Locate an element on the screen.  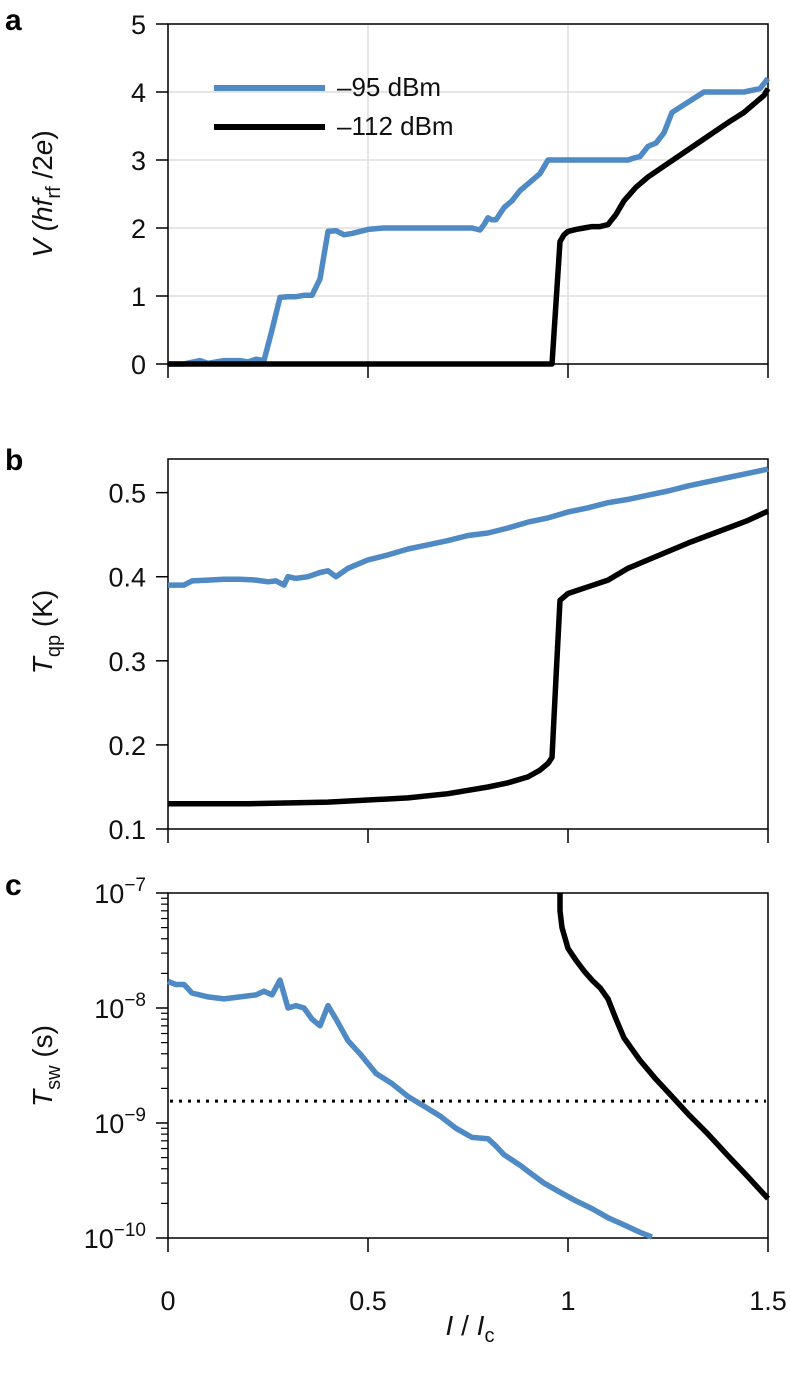
x-label-i2: I is located at coordinates (481, 1325).